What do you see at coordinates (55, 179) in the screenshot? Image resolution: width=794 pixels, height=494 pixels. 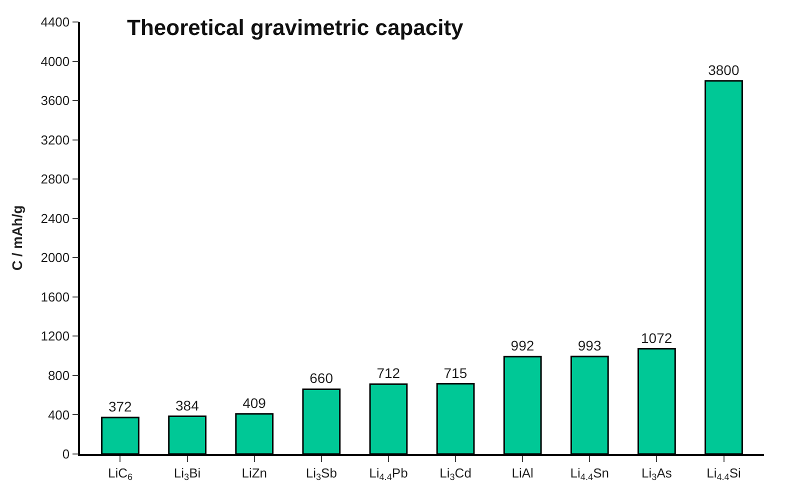 I see `y-tick-label: 2800` at bounding box center [55, 179].